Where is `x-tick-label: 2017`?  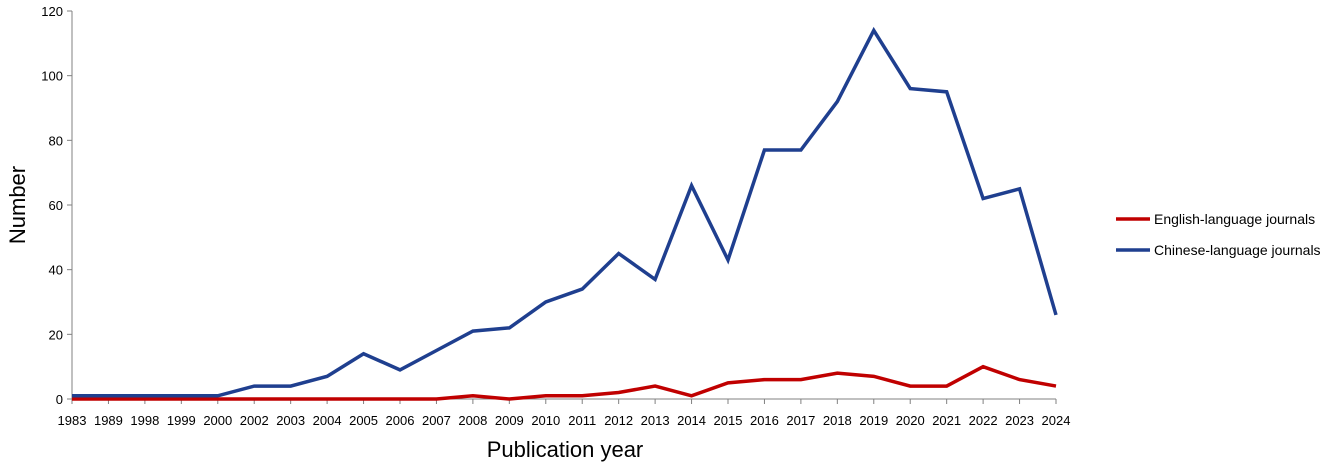
x-tick-label: 2017 is located at coordinates (800, 420).